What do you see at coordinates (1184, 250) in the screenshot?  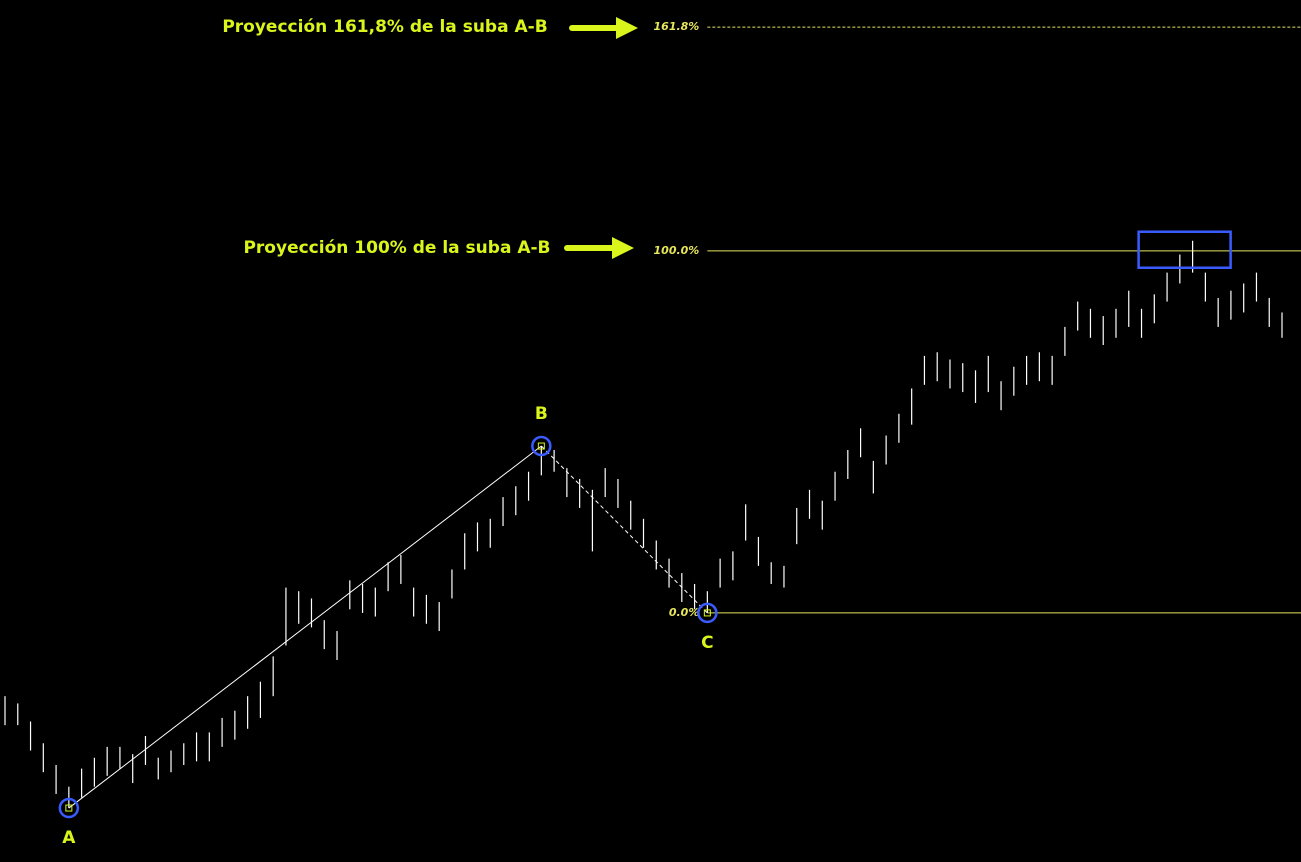 I see `highlight-box` at bounding box center [1184, 250].